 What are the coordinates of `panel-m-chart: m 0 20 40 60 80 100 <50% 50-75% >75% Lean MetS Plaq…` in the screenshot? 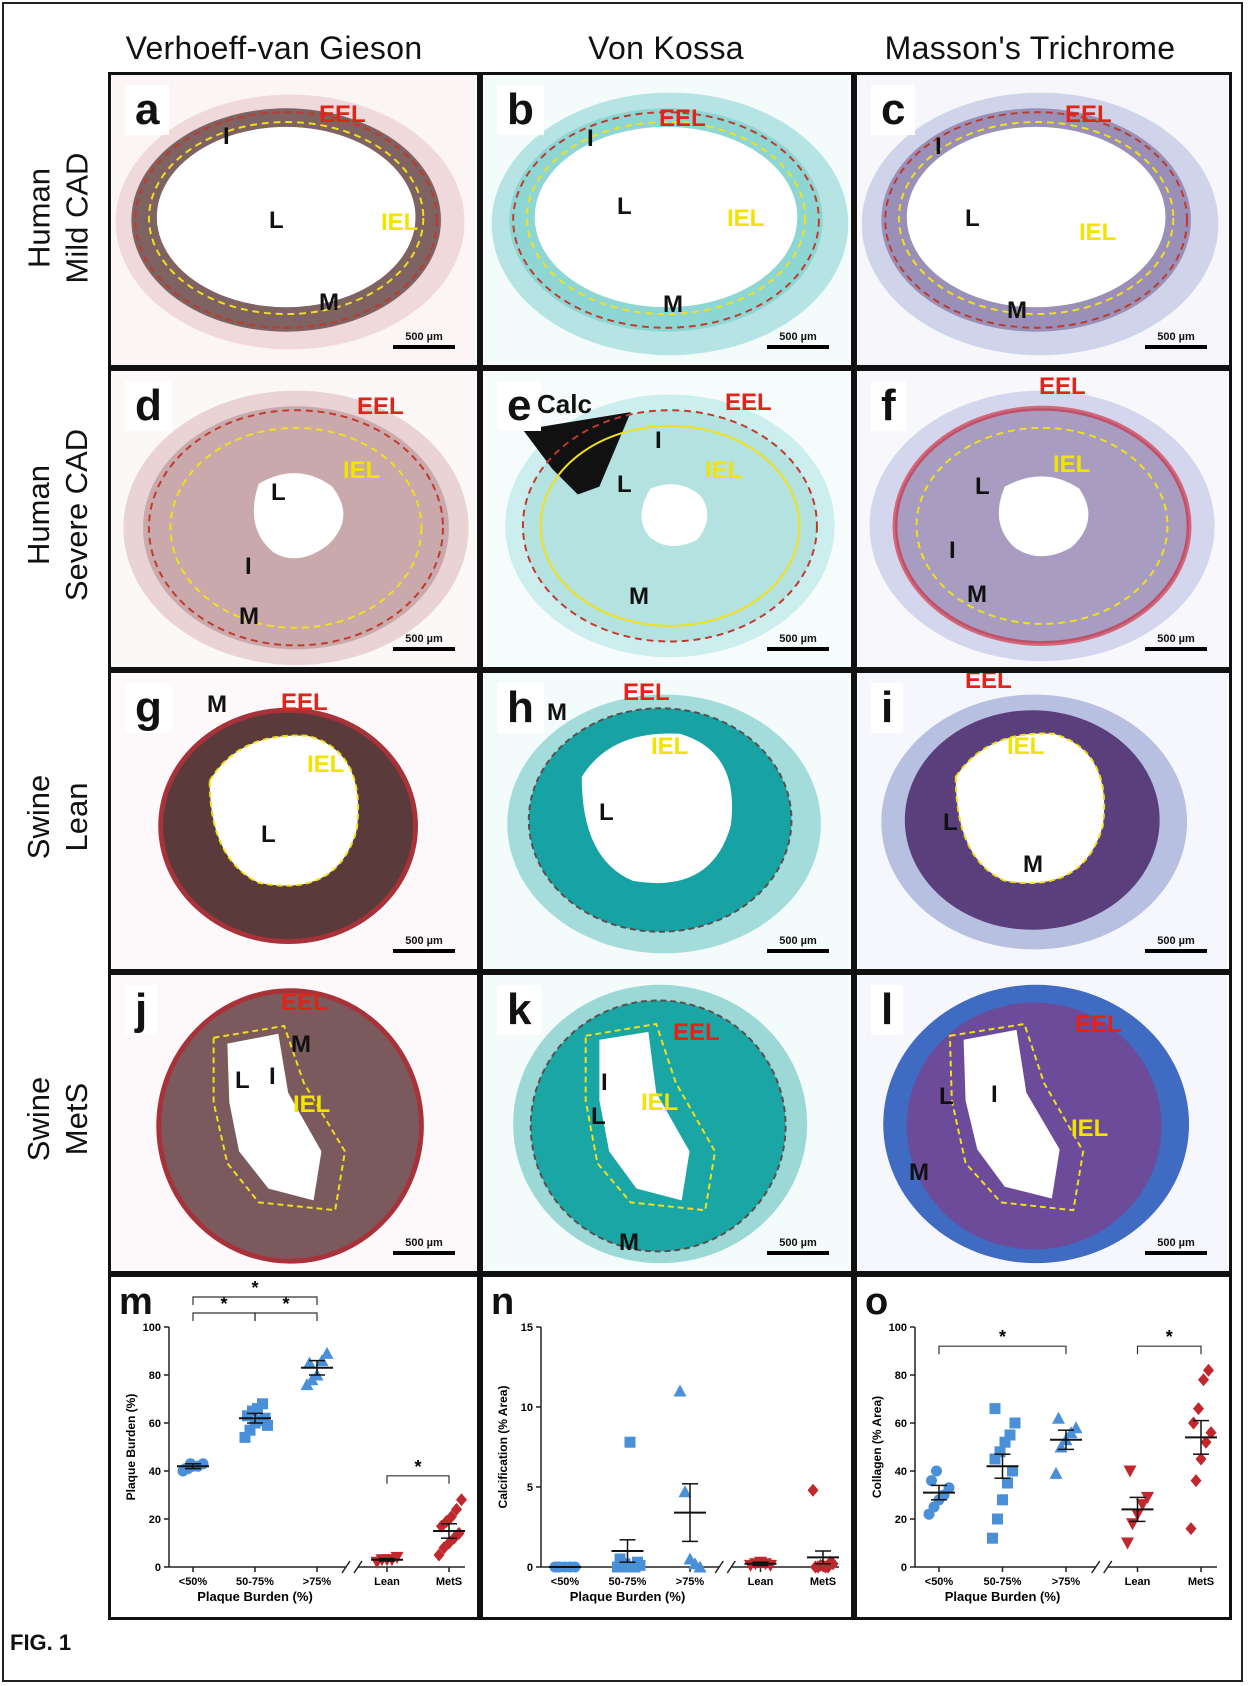 It's located at (294, 1447).